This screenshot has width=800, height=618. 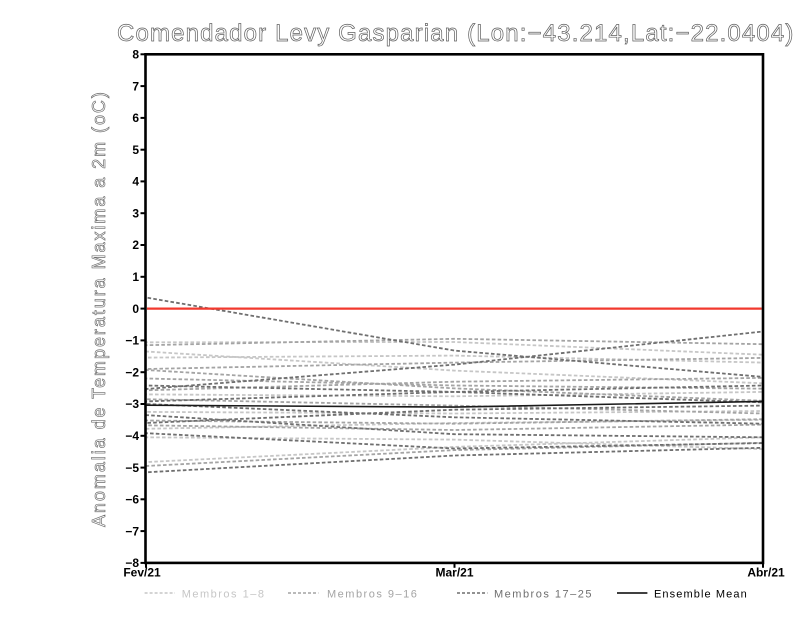 What do you see at coordinates (224, 595) in the screenshot?
I see `svg-text: Membros 1–8` at bounding box center [224, 595].